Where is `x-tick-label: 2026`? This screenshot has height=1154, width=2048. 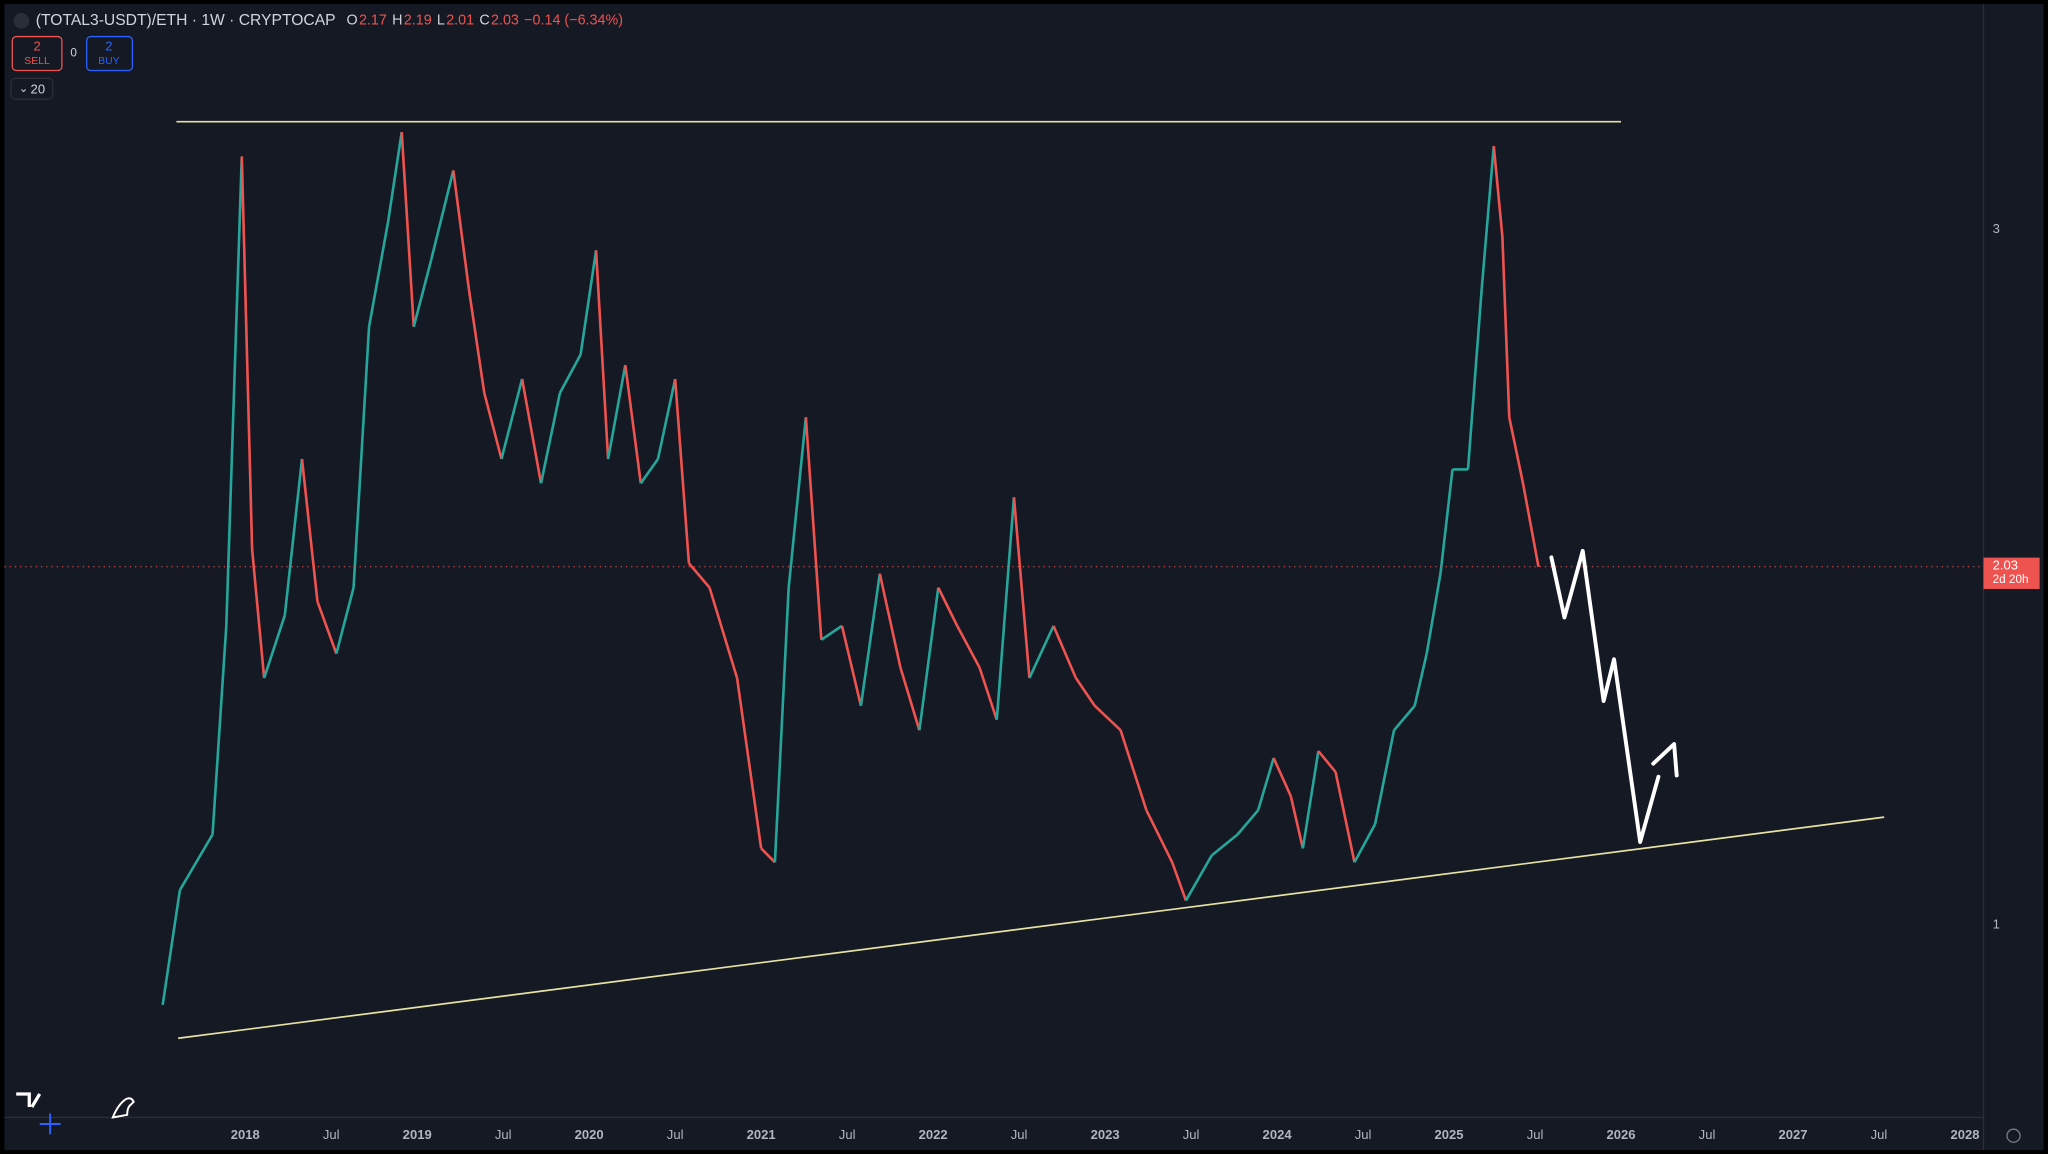
x-tick-label: 2026 is located at coordinates (1621, 1134).